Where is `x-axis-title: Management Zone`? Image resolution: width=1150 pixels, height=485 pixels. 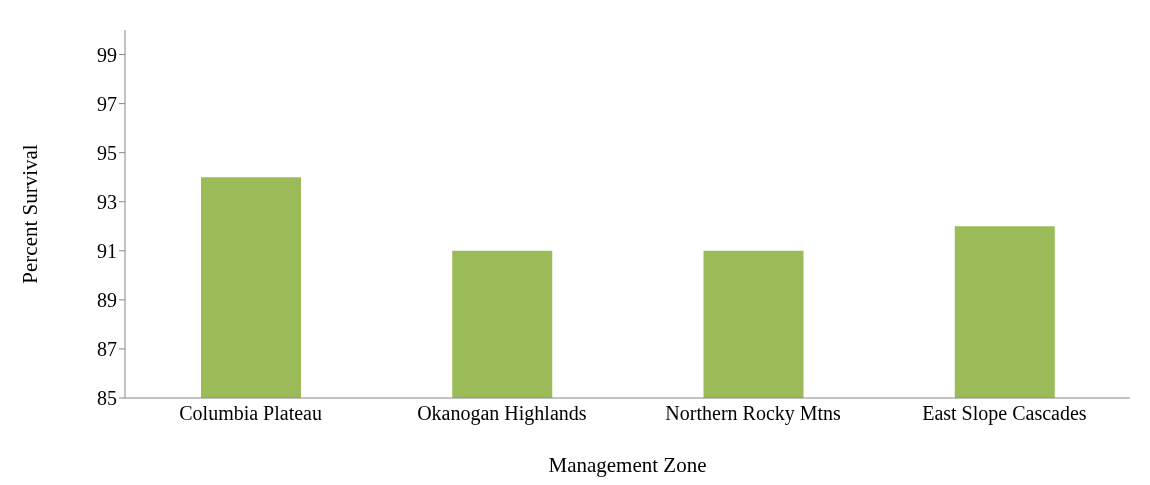 x-axis-title: Management Zone is located at coordinates (627, 465).